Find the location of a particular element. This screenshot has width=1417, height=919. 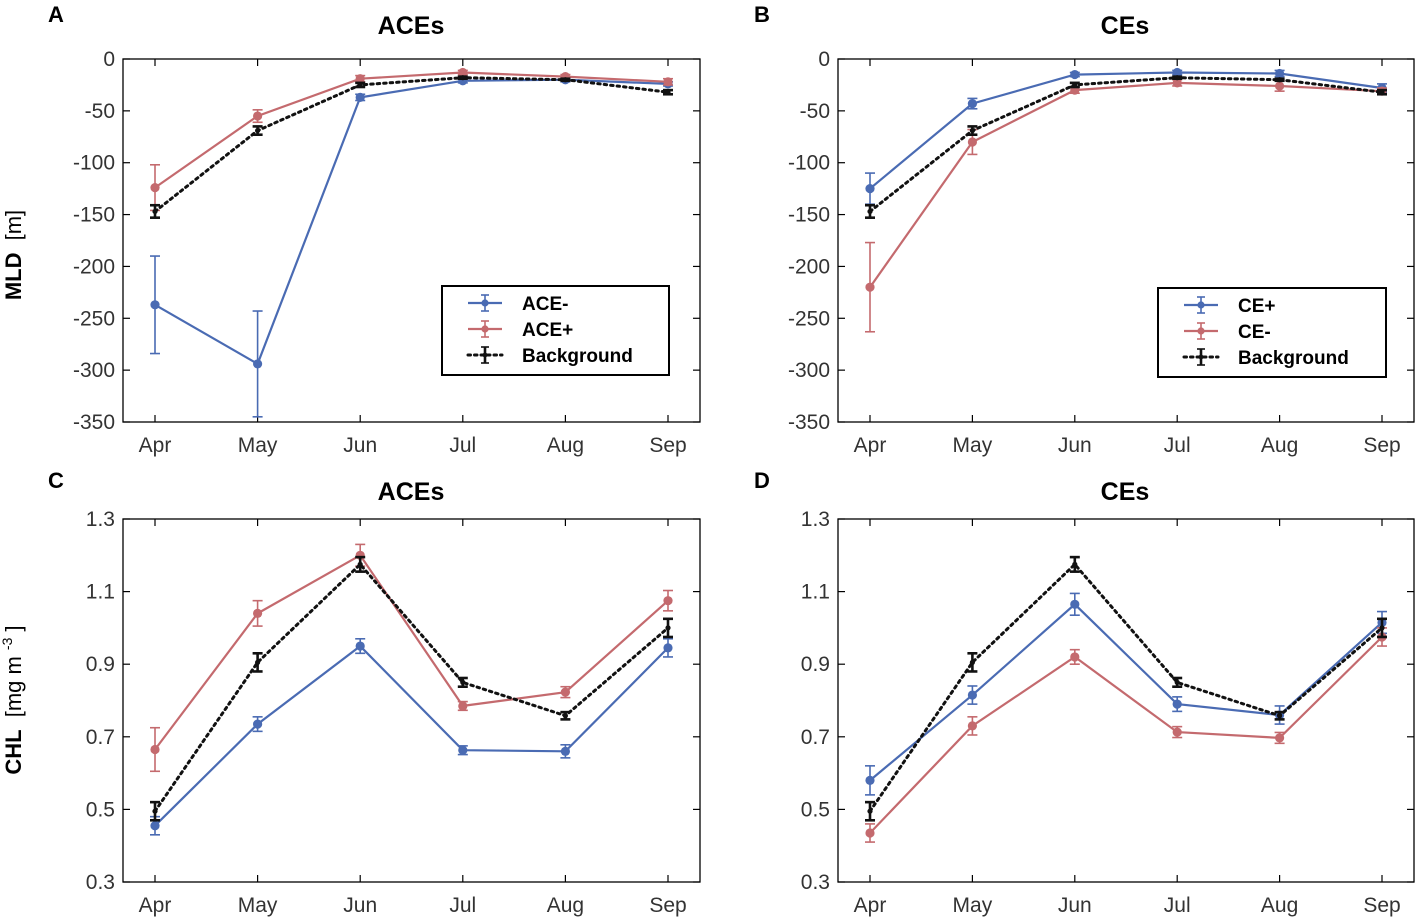

legend-label: CE- is located at coordinates (1254, 332).